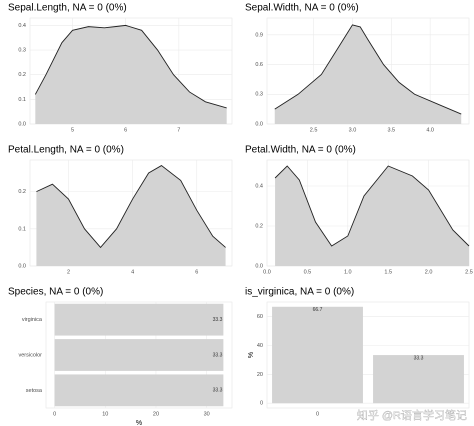 Image resolution: width=474 pixels, height=426 pixels. I want to click on watermark: 知乎 @R语言学习笔记, so click(412, 415).